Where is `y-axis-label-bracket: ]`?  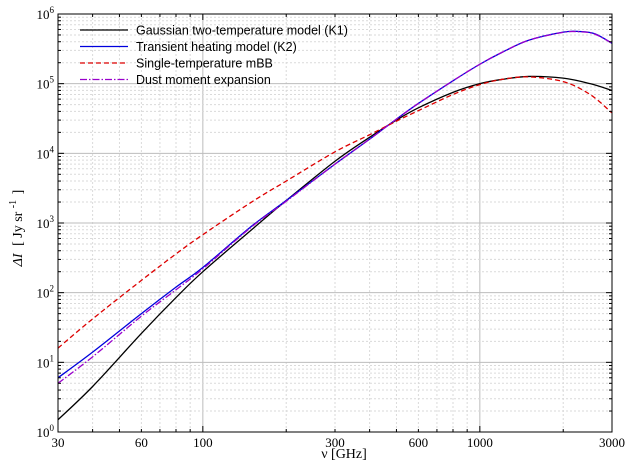 y-axis-label-bracket: ] is located at coordinates (18, 192).